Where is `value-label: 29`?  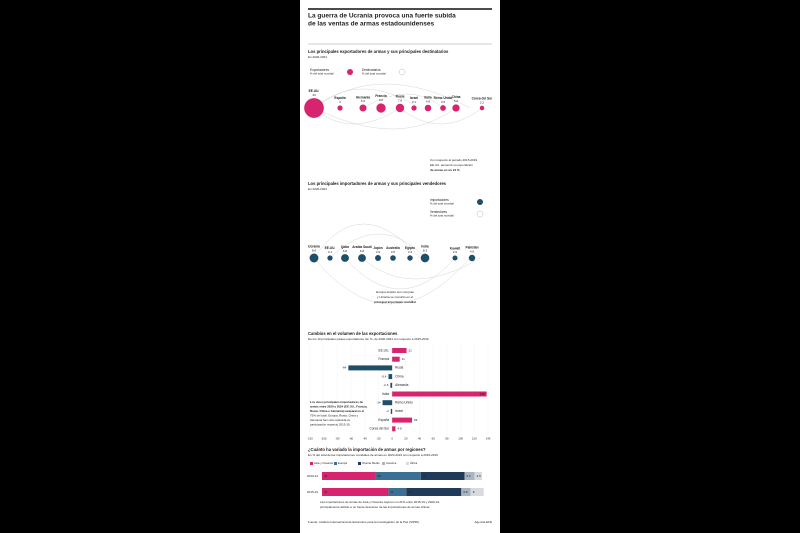
value-label: 29 is located at coordinates (416, 420).